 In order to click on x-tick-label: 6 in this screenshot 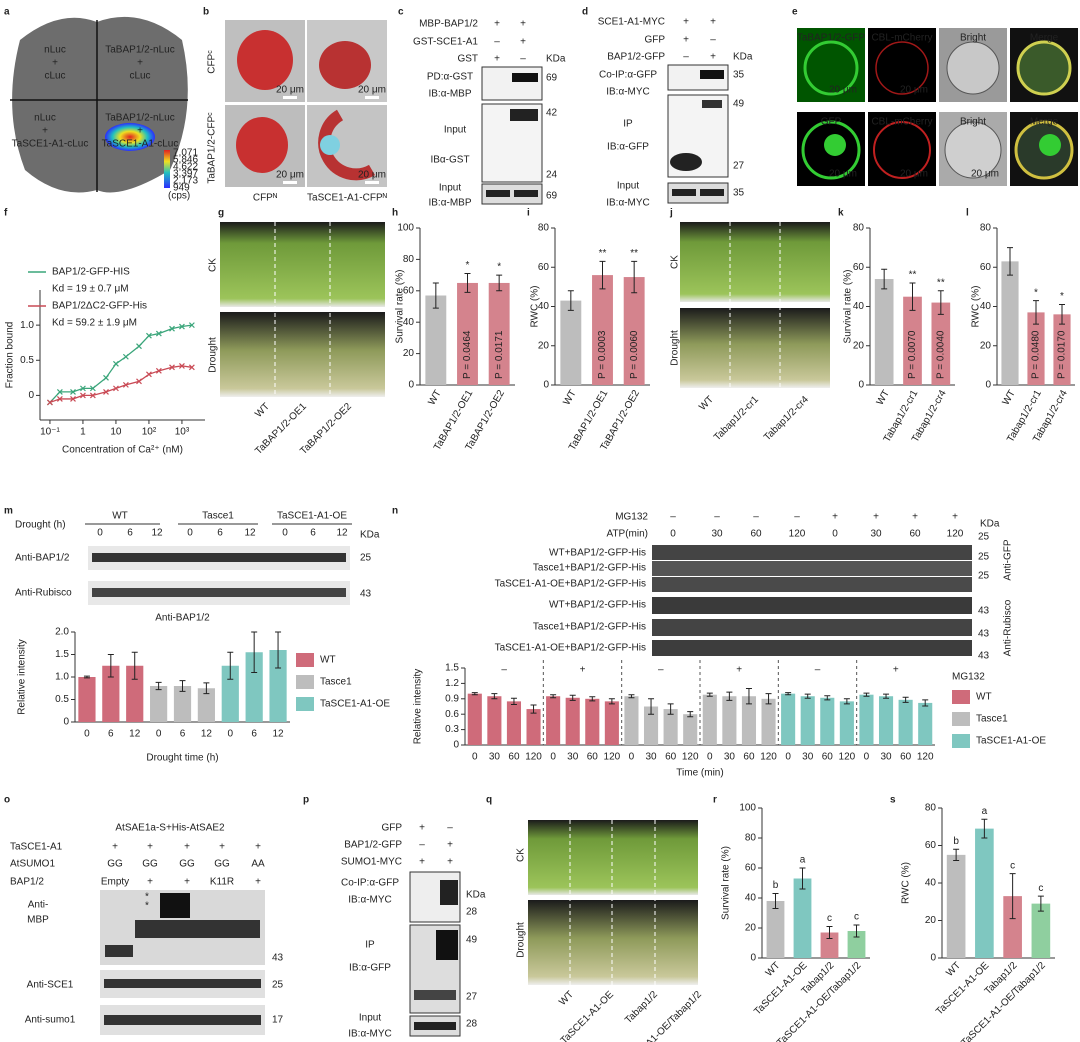, I will do `click(254, 734)`.